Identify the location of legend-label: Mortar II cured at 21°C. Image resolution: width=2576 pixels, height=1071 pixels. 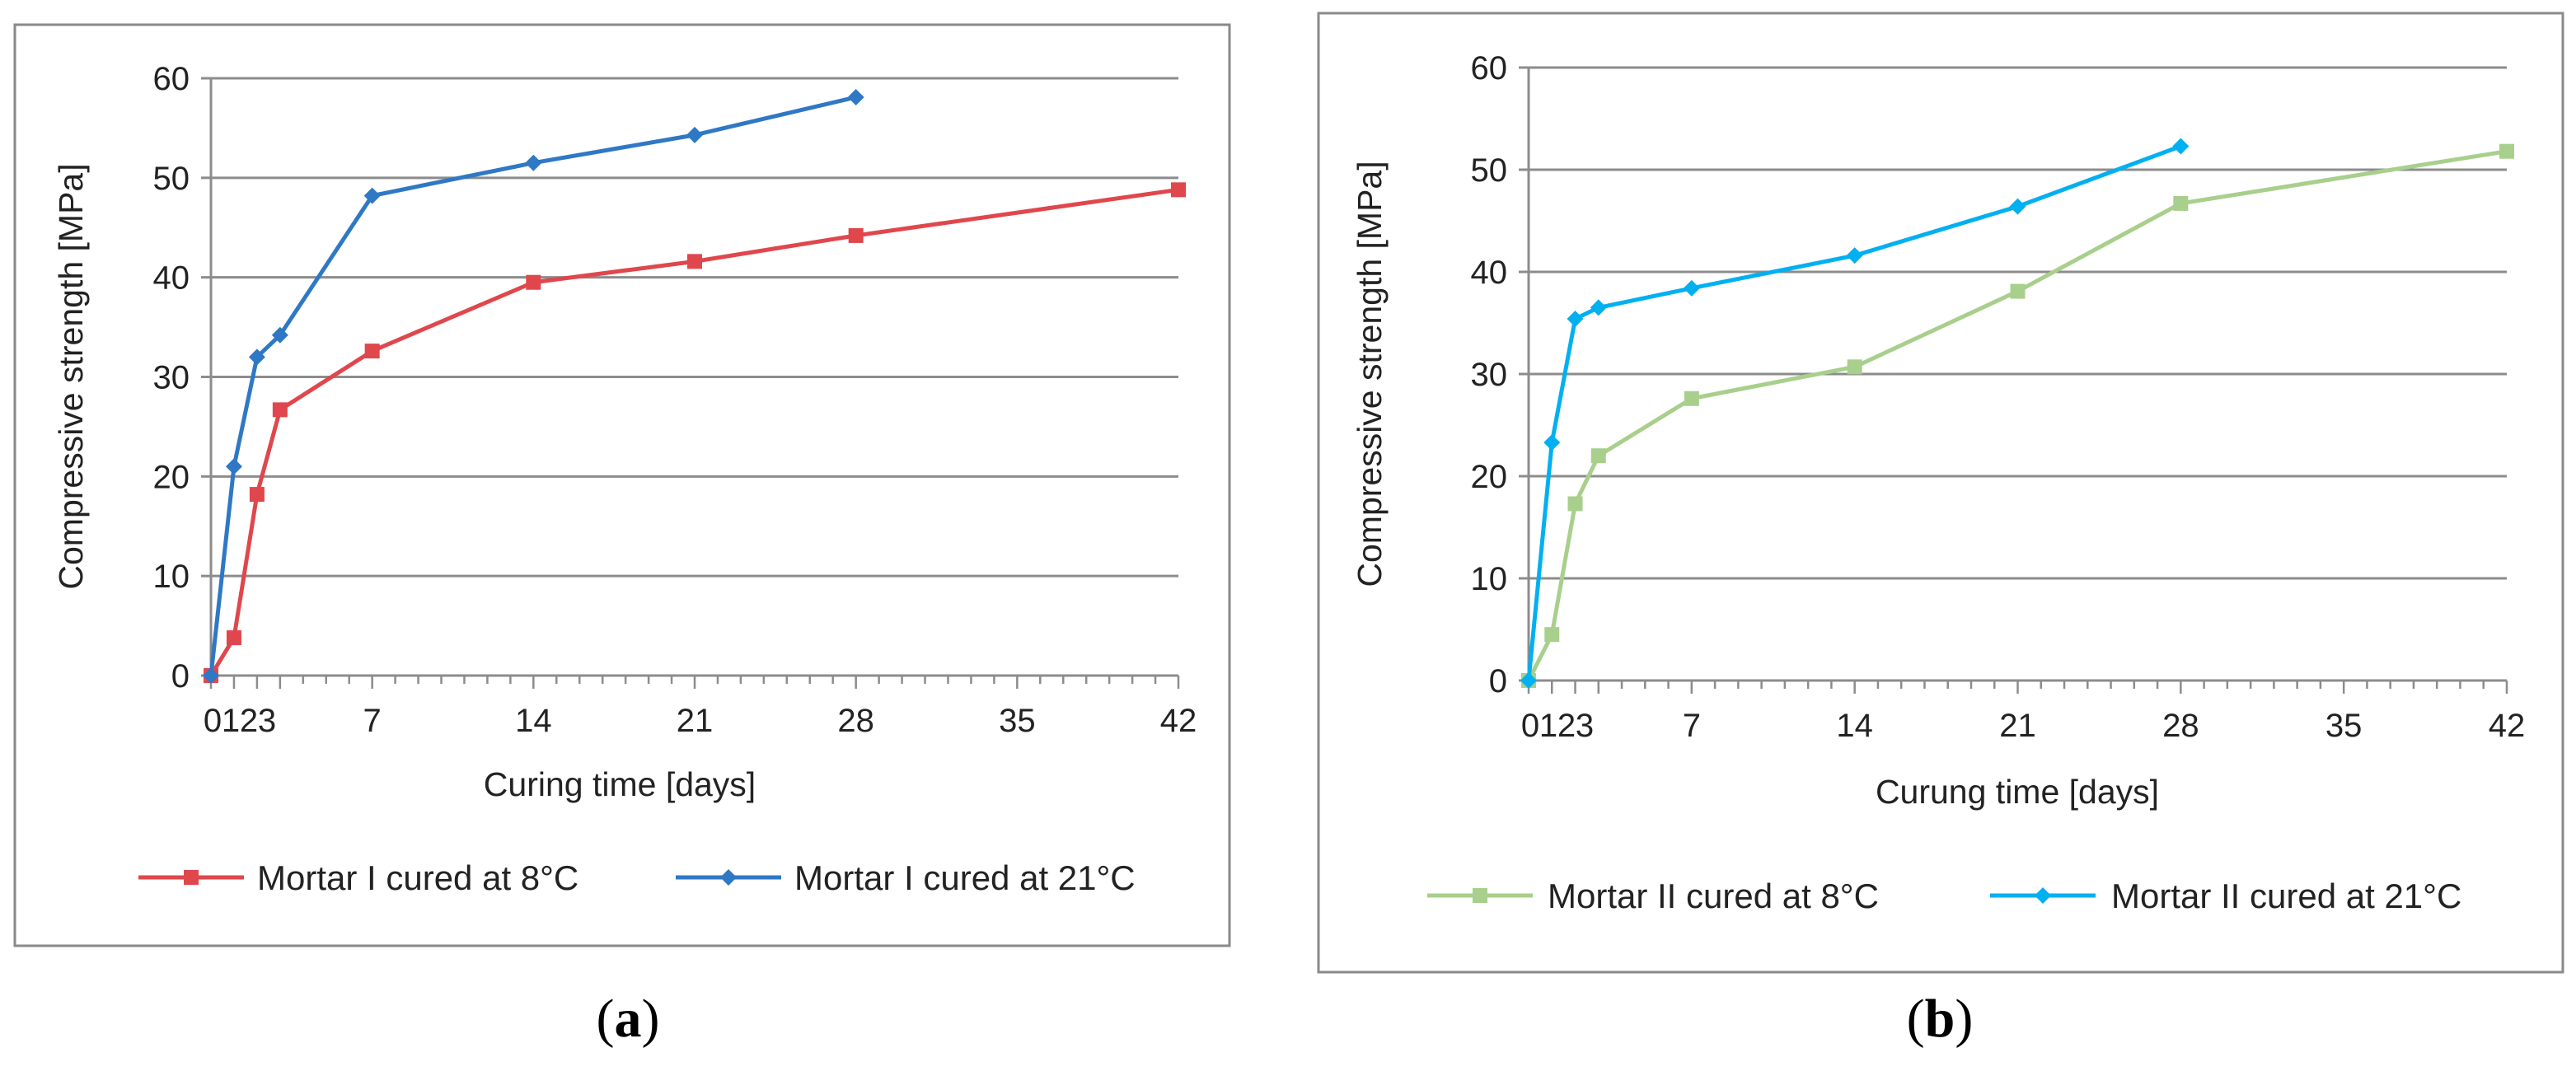
(2286, 896).